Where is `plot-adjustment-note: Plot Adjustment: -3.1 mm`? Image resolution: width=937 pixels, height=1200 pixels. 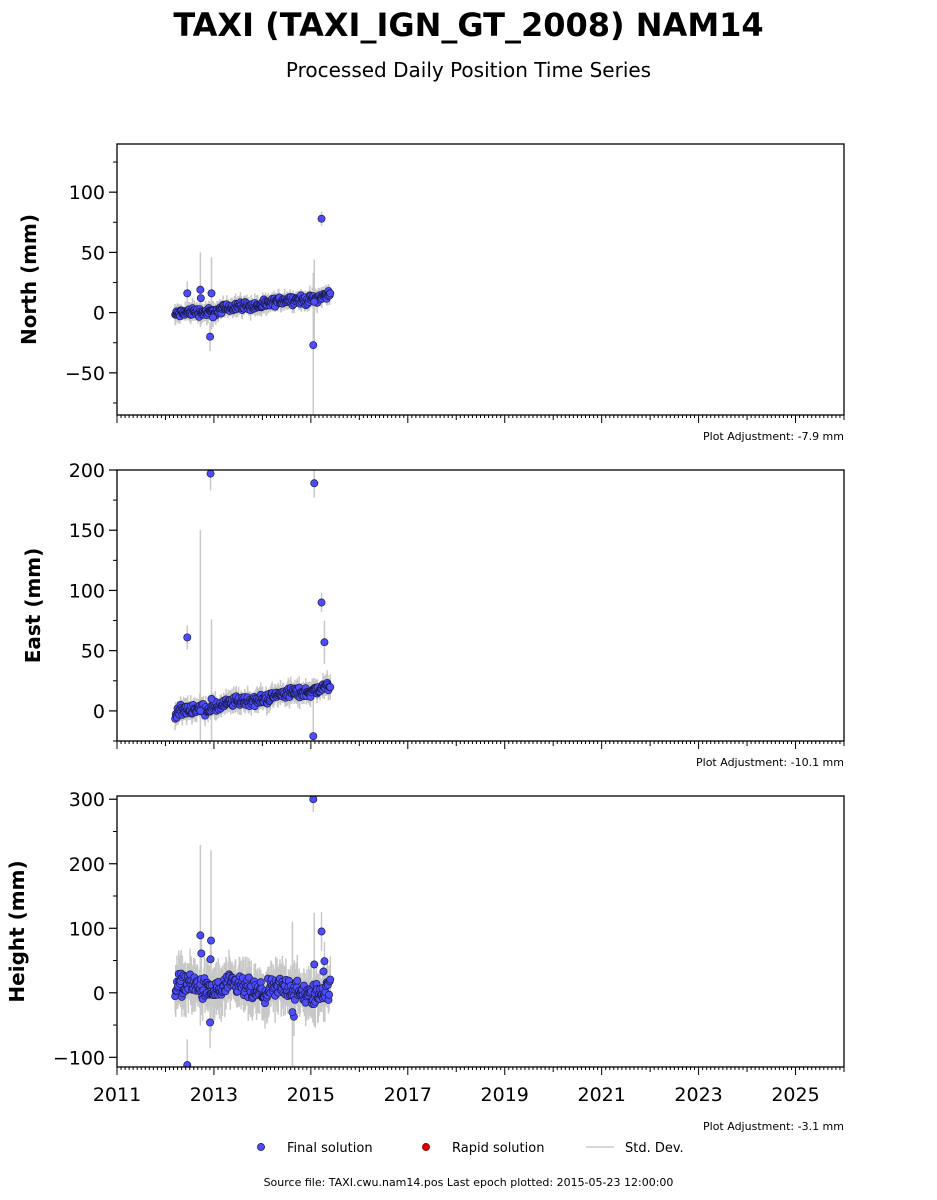 plot-adjustment-note: Plot Adjustment: -3.1 mm is located at coordinates (773, 1126).